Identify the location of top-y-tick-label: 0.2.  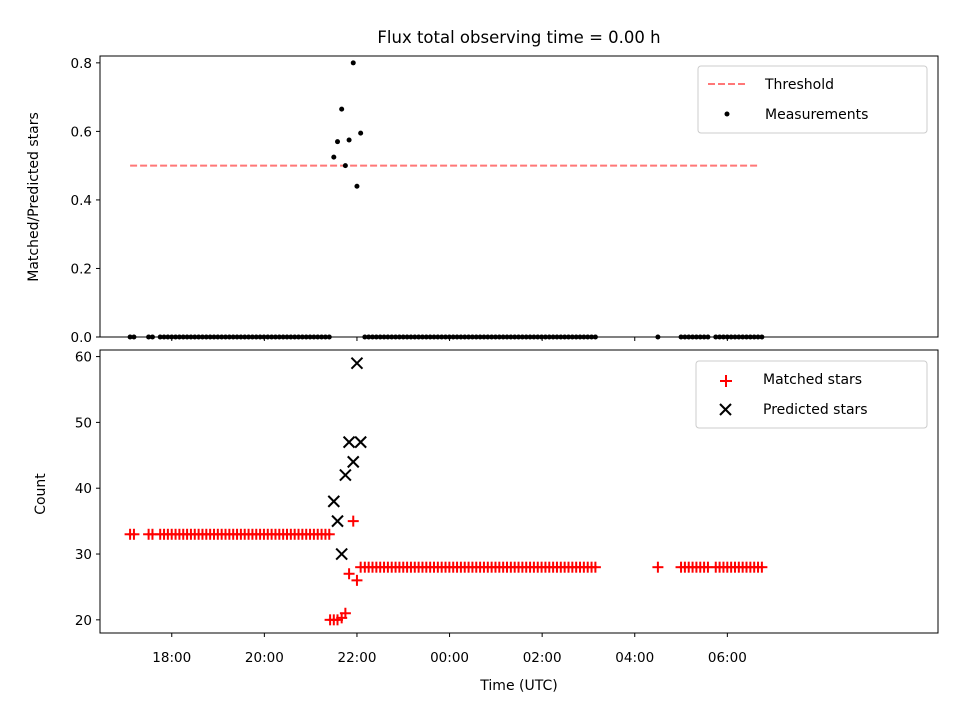
(81, 269).